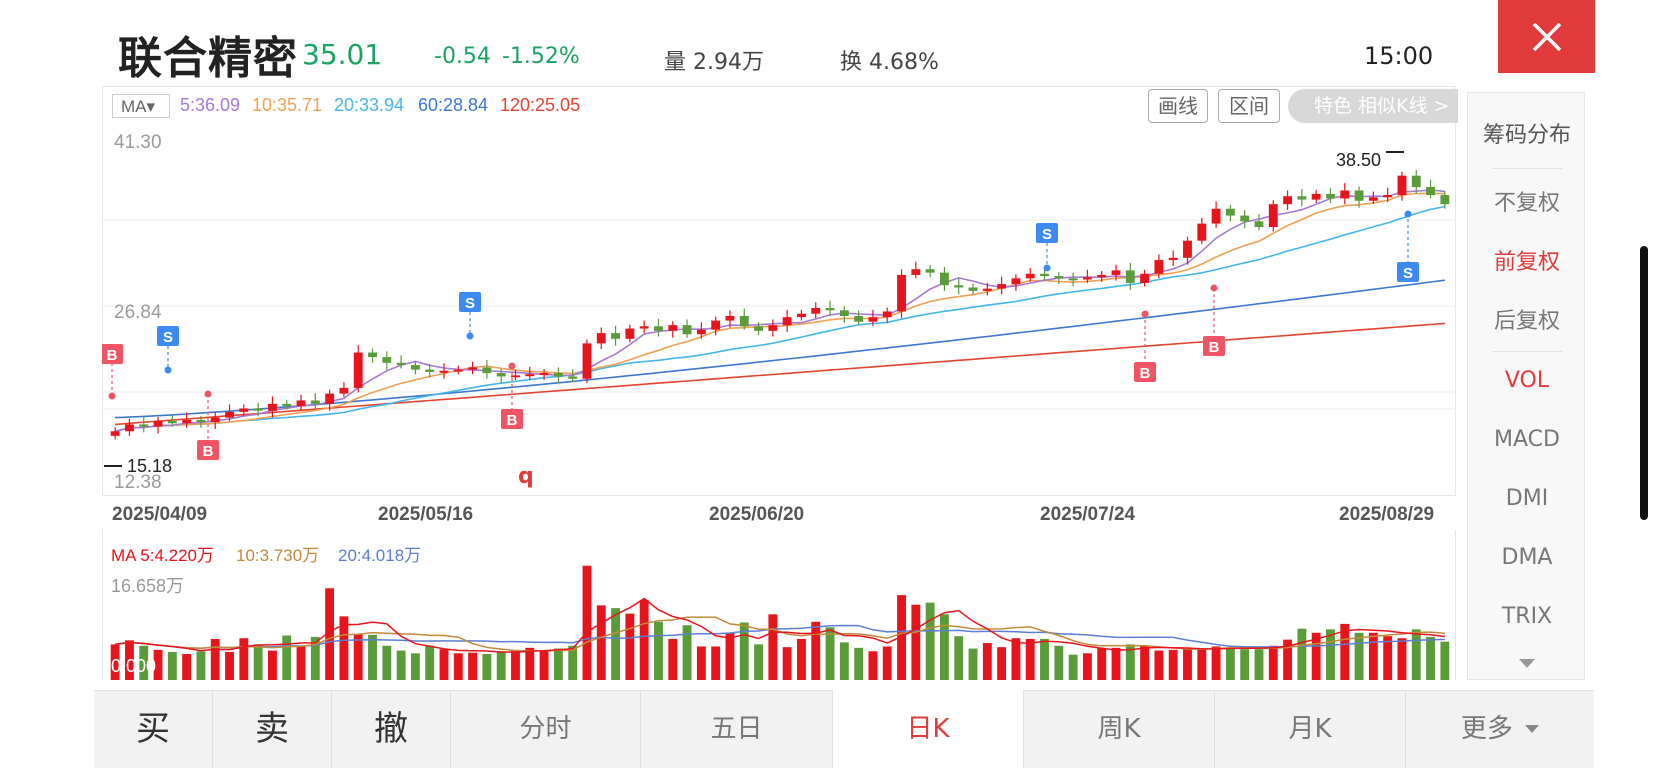 The image size is (1663, 768). I want to click on similar-kline-button: 特色 相似K线 >, so click(1373, 106).